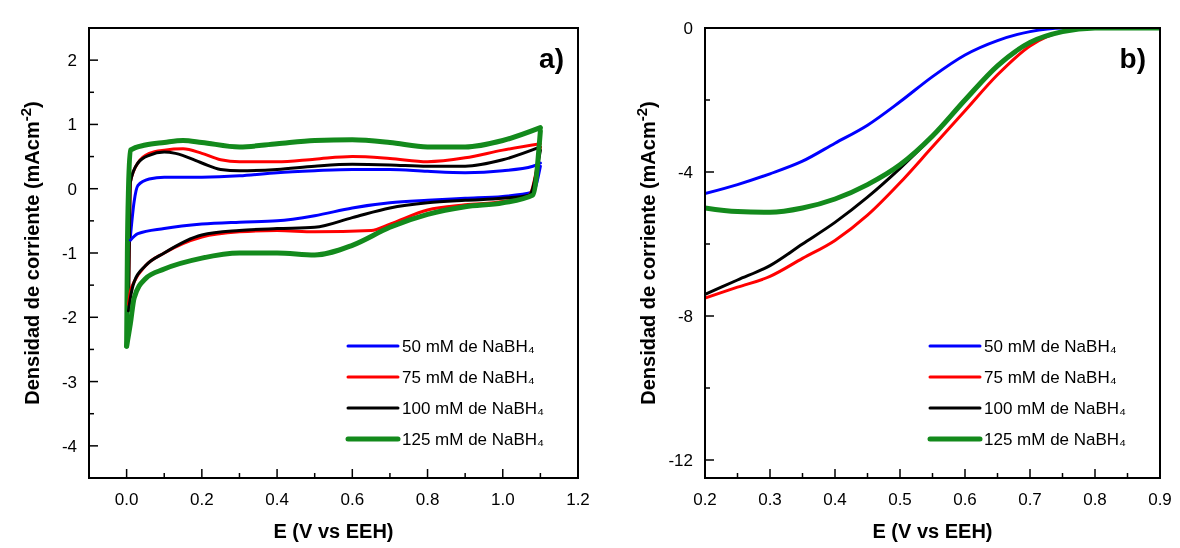  I want to click on y-tick-label: -8, so click(685, 316).